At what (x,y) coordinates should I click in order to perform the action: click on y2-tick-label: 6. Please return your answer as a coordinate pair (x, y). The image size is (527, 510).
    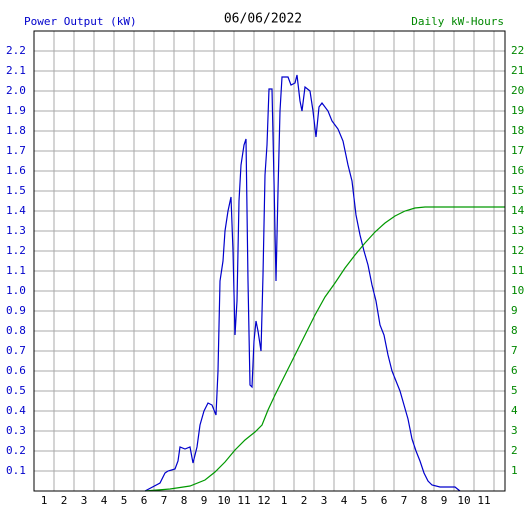
    Looking at the image, I should click on (514, 370).